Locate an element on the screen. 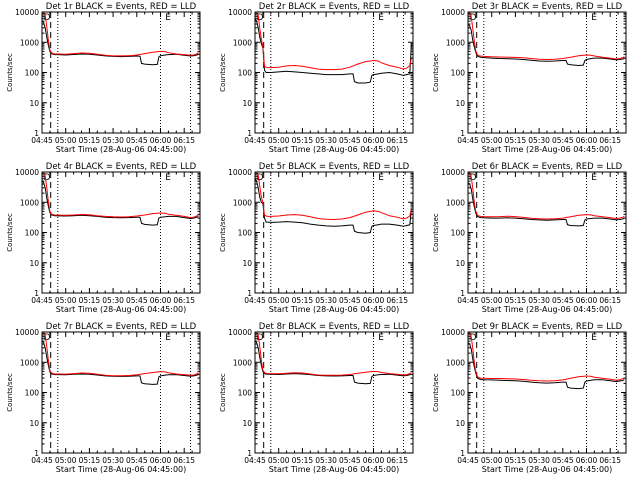 The height and width of the screenshot is (480, 640). chart-title: Det 9r BLACK = Events, RED = LLD is located at coordinates (547, 327).